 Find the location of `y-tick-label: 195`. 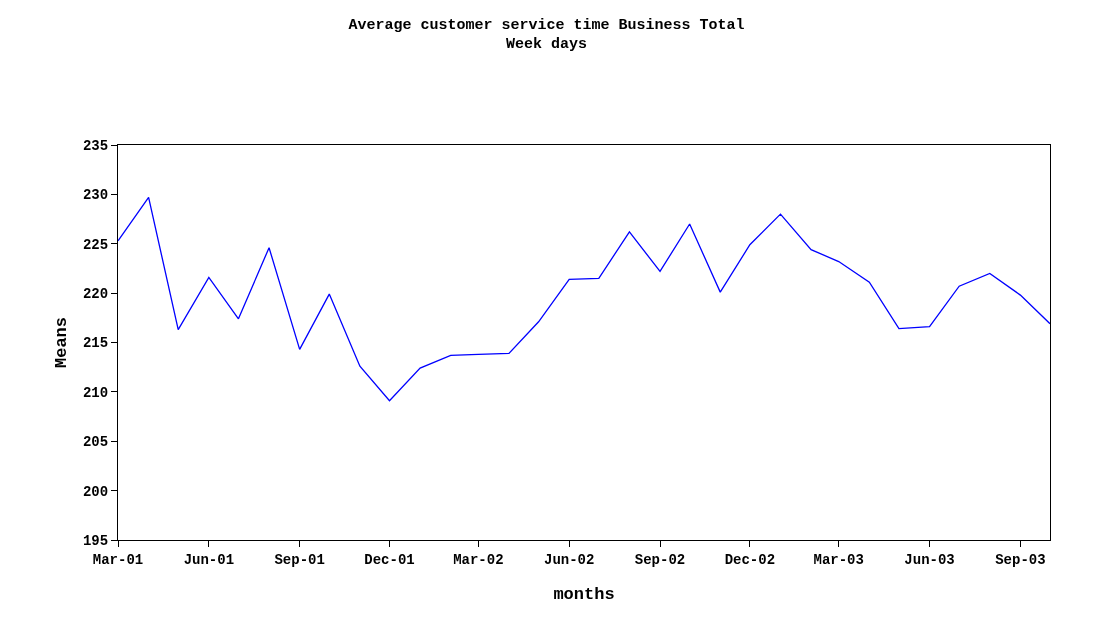

y-tick-label: 195 is located at coordinates (95, 540).